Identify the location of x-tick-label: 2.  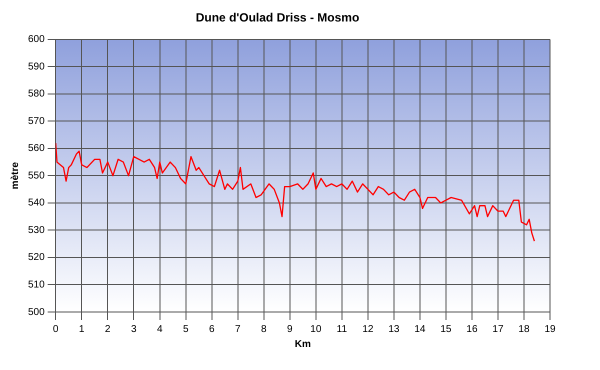
(107, 329).